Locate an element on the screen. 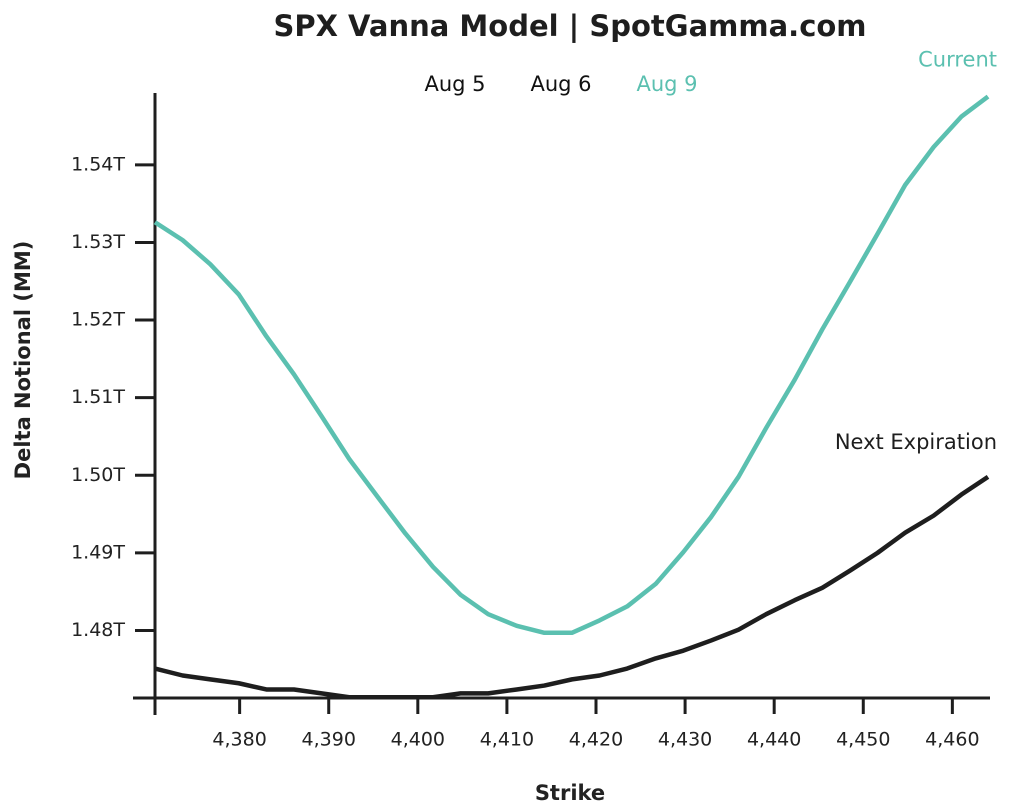 The width and height of the screenshot is (1024, 811). x-tick-label: 4,420 is located at coordinates (596, 740).